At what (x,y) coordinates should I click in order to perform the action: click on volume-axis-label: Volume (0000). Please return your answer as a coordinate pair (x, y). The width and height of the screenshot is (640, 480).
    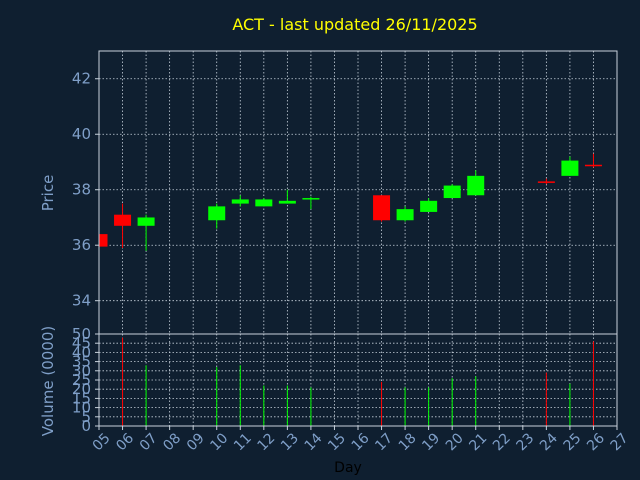
    Looking at the image, I should click on (48, 381).